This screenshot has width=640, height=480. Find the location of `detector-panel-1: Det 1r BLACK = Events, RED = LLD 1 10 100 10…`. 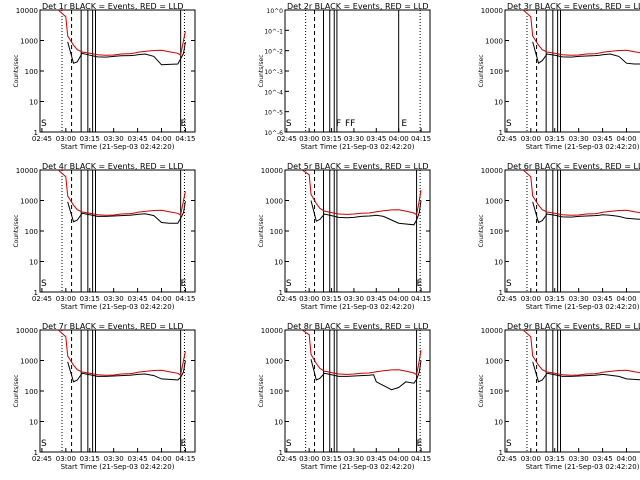

detector-panel-1: Det 1r BLACK = Events, RED = LLD 1 10 100 10… is located at coordinates (104, 76).